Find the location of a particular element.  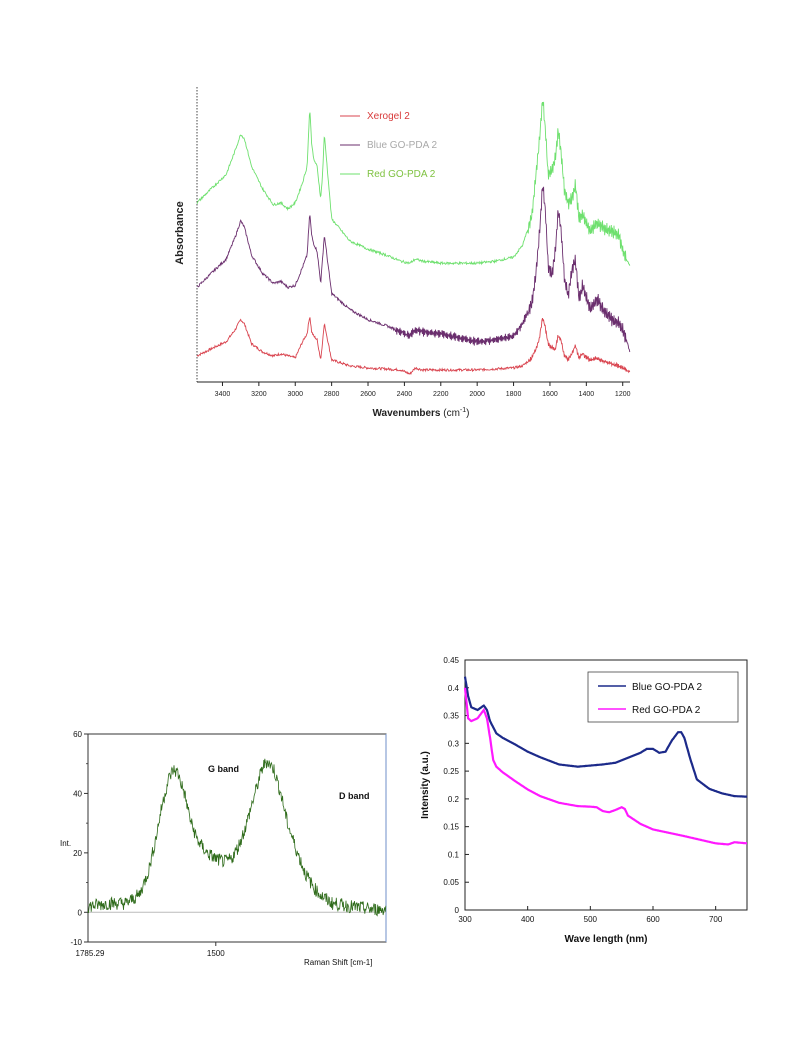

uvvis-y-tick-label-6: 0.3 is located at coordinates (454, 743).